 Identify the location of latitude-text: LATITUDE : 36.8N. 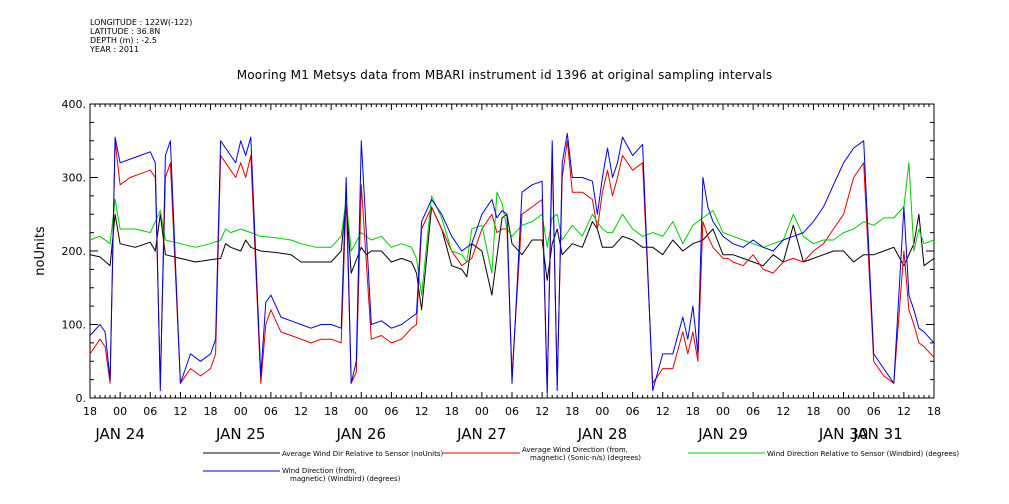
(125, 31).